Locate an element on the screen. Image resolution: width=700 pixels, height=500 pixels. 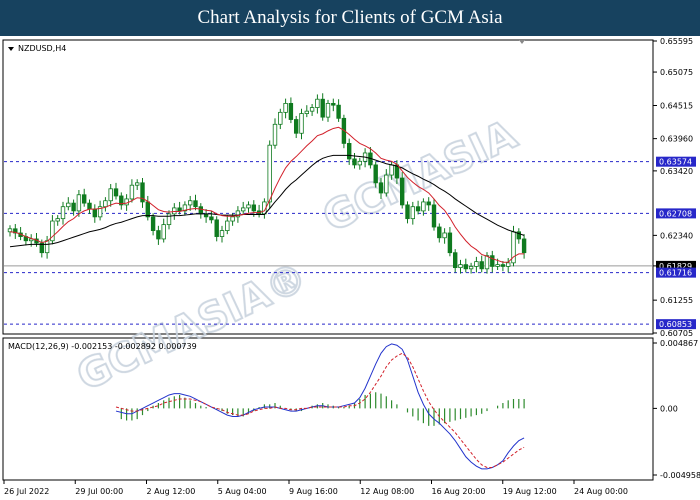
level-tag-text: 0.61716 is located at coordinates (675, 273).